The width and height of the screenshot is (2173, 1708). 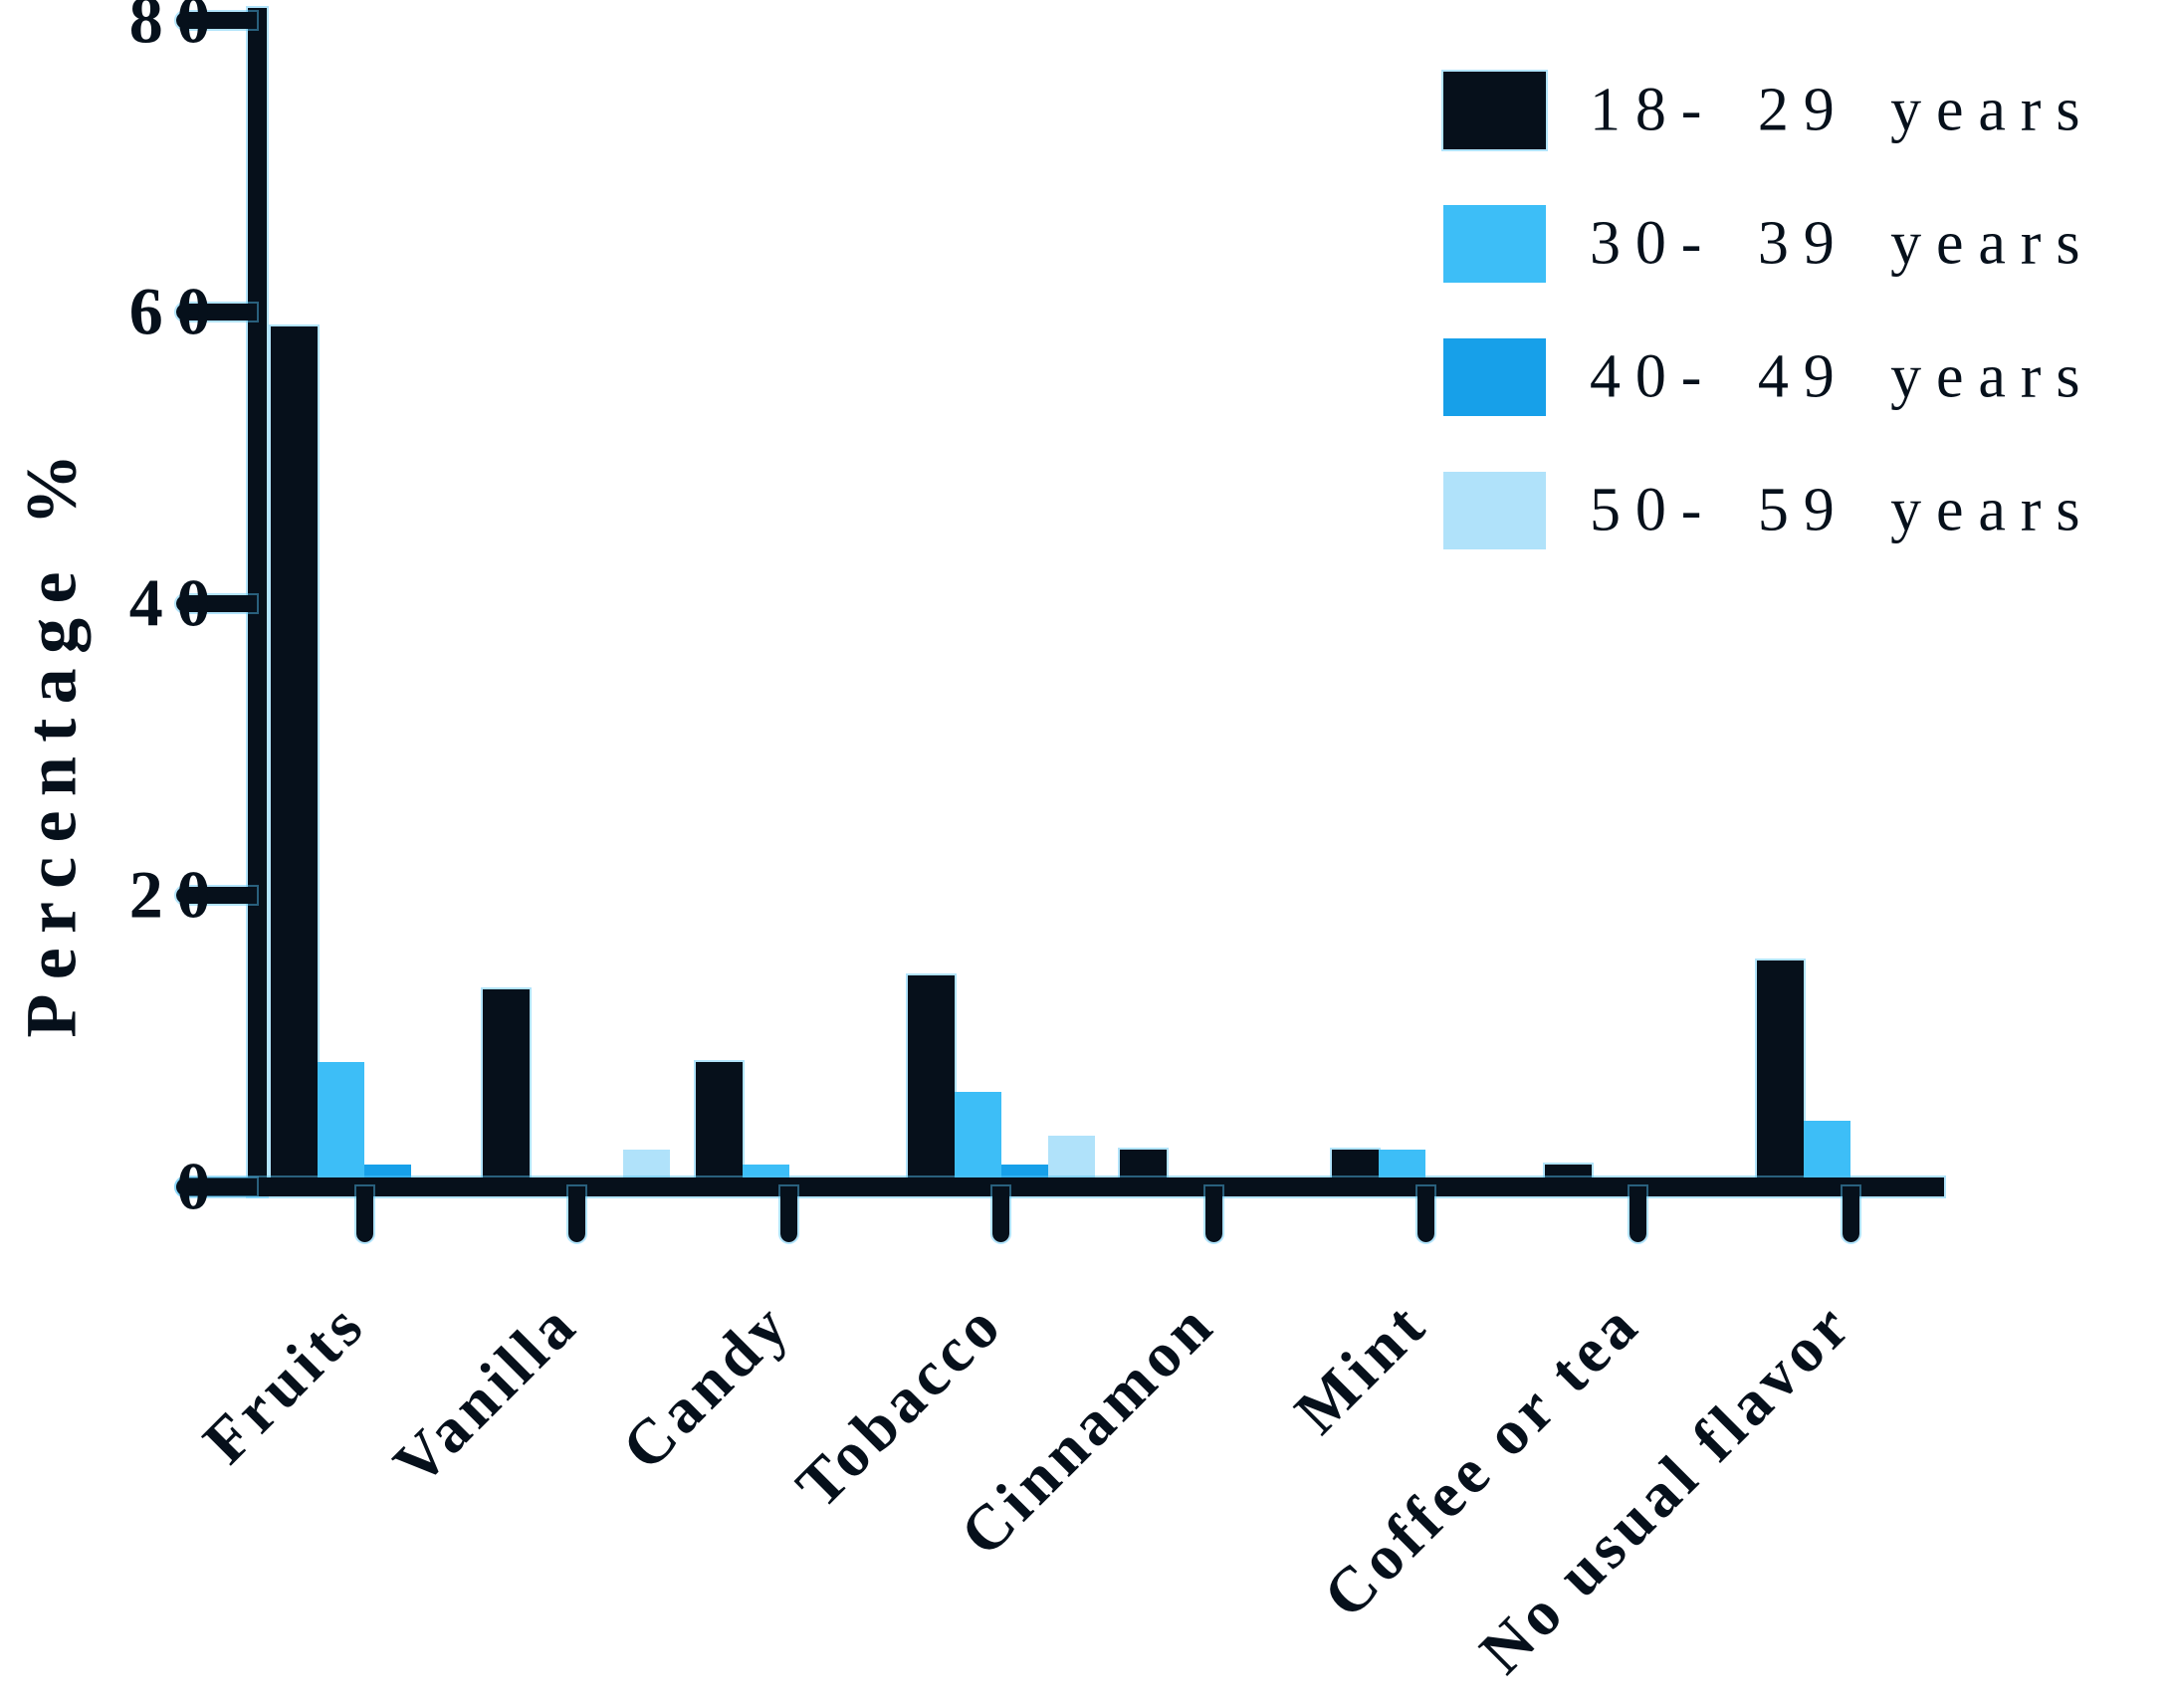 What do you see at coordinates (931, 1080) in the screenshot?
I see `bar-18-29-years-tobacco` at bounding box center [931, 1080].